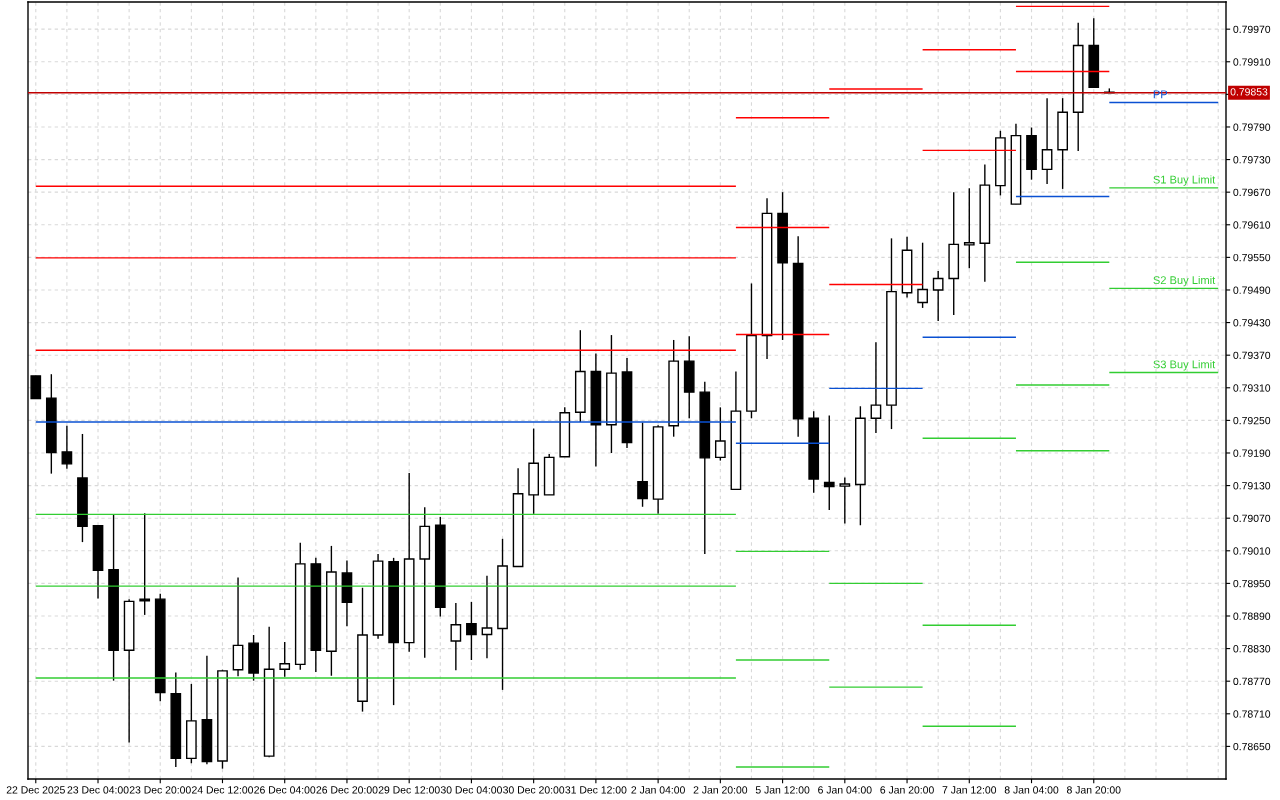  What do you see at coordinates (534, 790) in the screenshot?
I see `x-tick-label: 30 Dec 20:00` at bounding box center [534, 790].